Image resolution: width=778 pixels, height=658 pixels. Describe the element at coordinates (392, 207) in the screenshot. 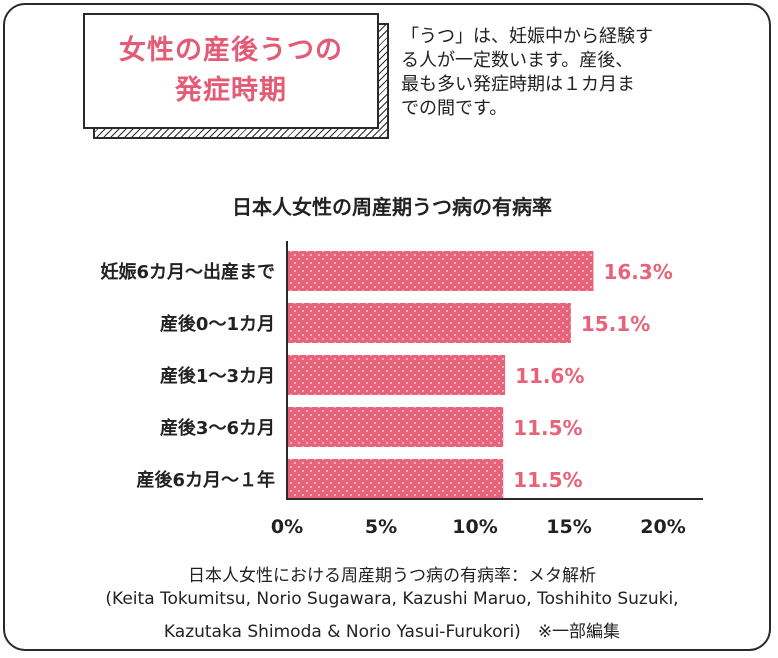

I see `chart-title: 日本人女性の周産期うつ病の有病率` at that location.